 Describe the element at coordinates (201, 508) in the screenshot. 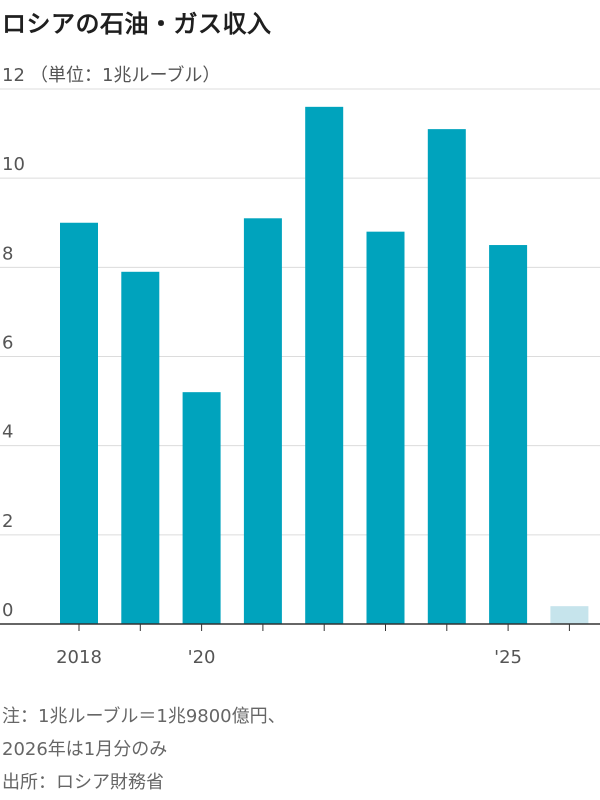

I see `bar-2020` at that location.